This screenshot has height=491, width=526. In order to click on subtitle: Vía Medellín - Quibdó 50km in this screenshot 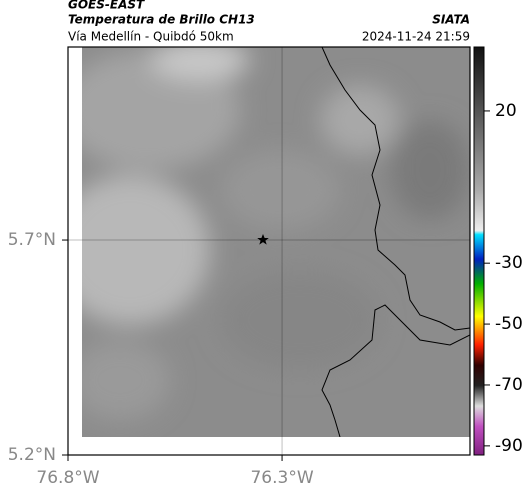, I will do `click(151, 37)`.